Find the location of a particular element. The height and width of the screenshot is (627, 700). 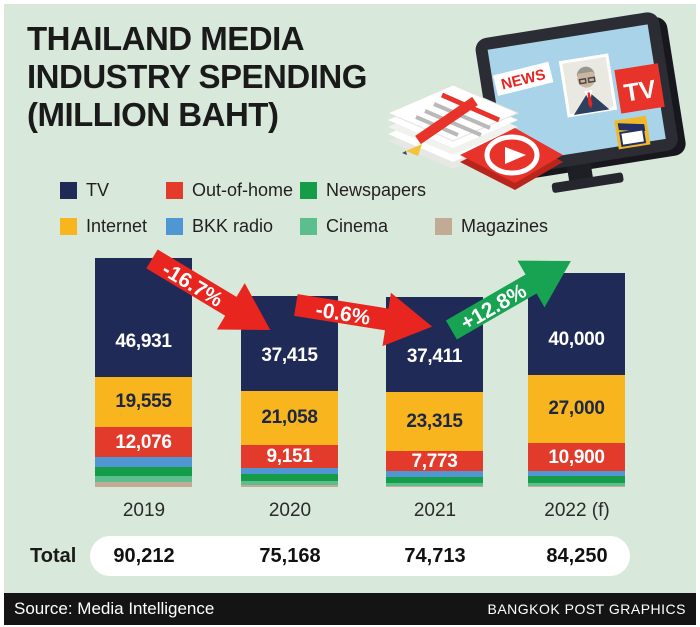

total-value-2020: 75,168 is located at coordinates (290, 556).